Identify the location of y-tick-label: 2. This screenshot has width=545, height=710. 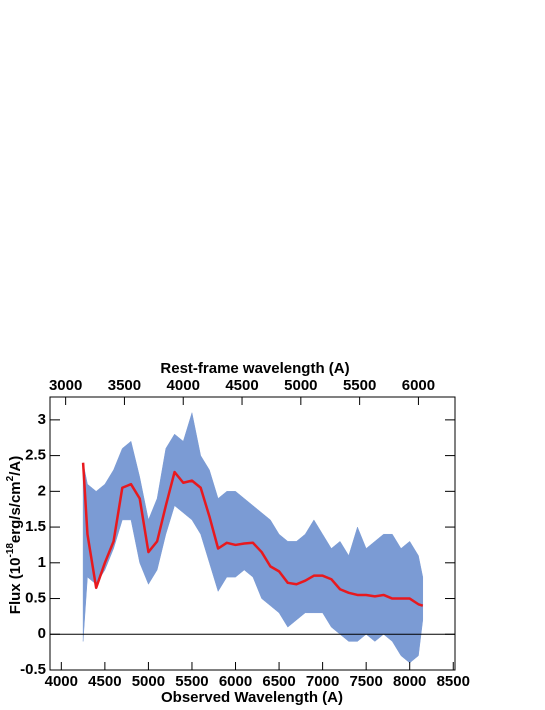
(42, 490).